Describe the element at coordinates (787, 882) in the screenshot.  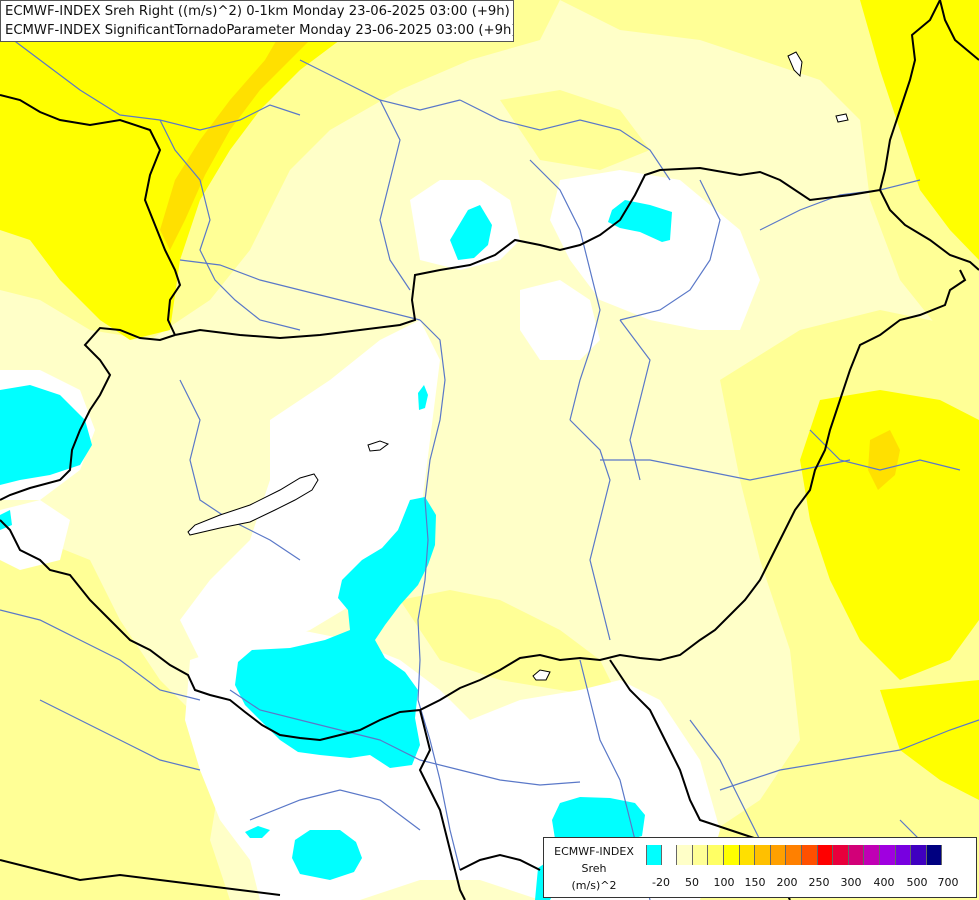
I see `legend-tick-label: 200` at that location.